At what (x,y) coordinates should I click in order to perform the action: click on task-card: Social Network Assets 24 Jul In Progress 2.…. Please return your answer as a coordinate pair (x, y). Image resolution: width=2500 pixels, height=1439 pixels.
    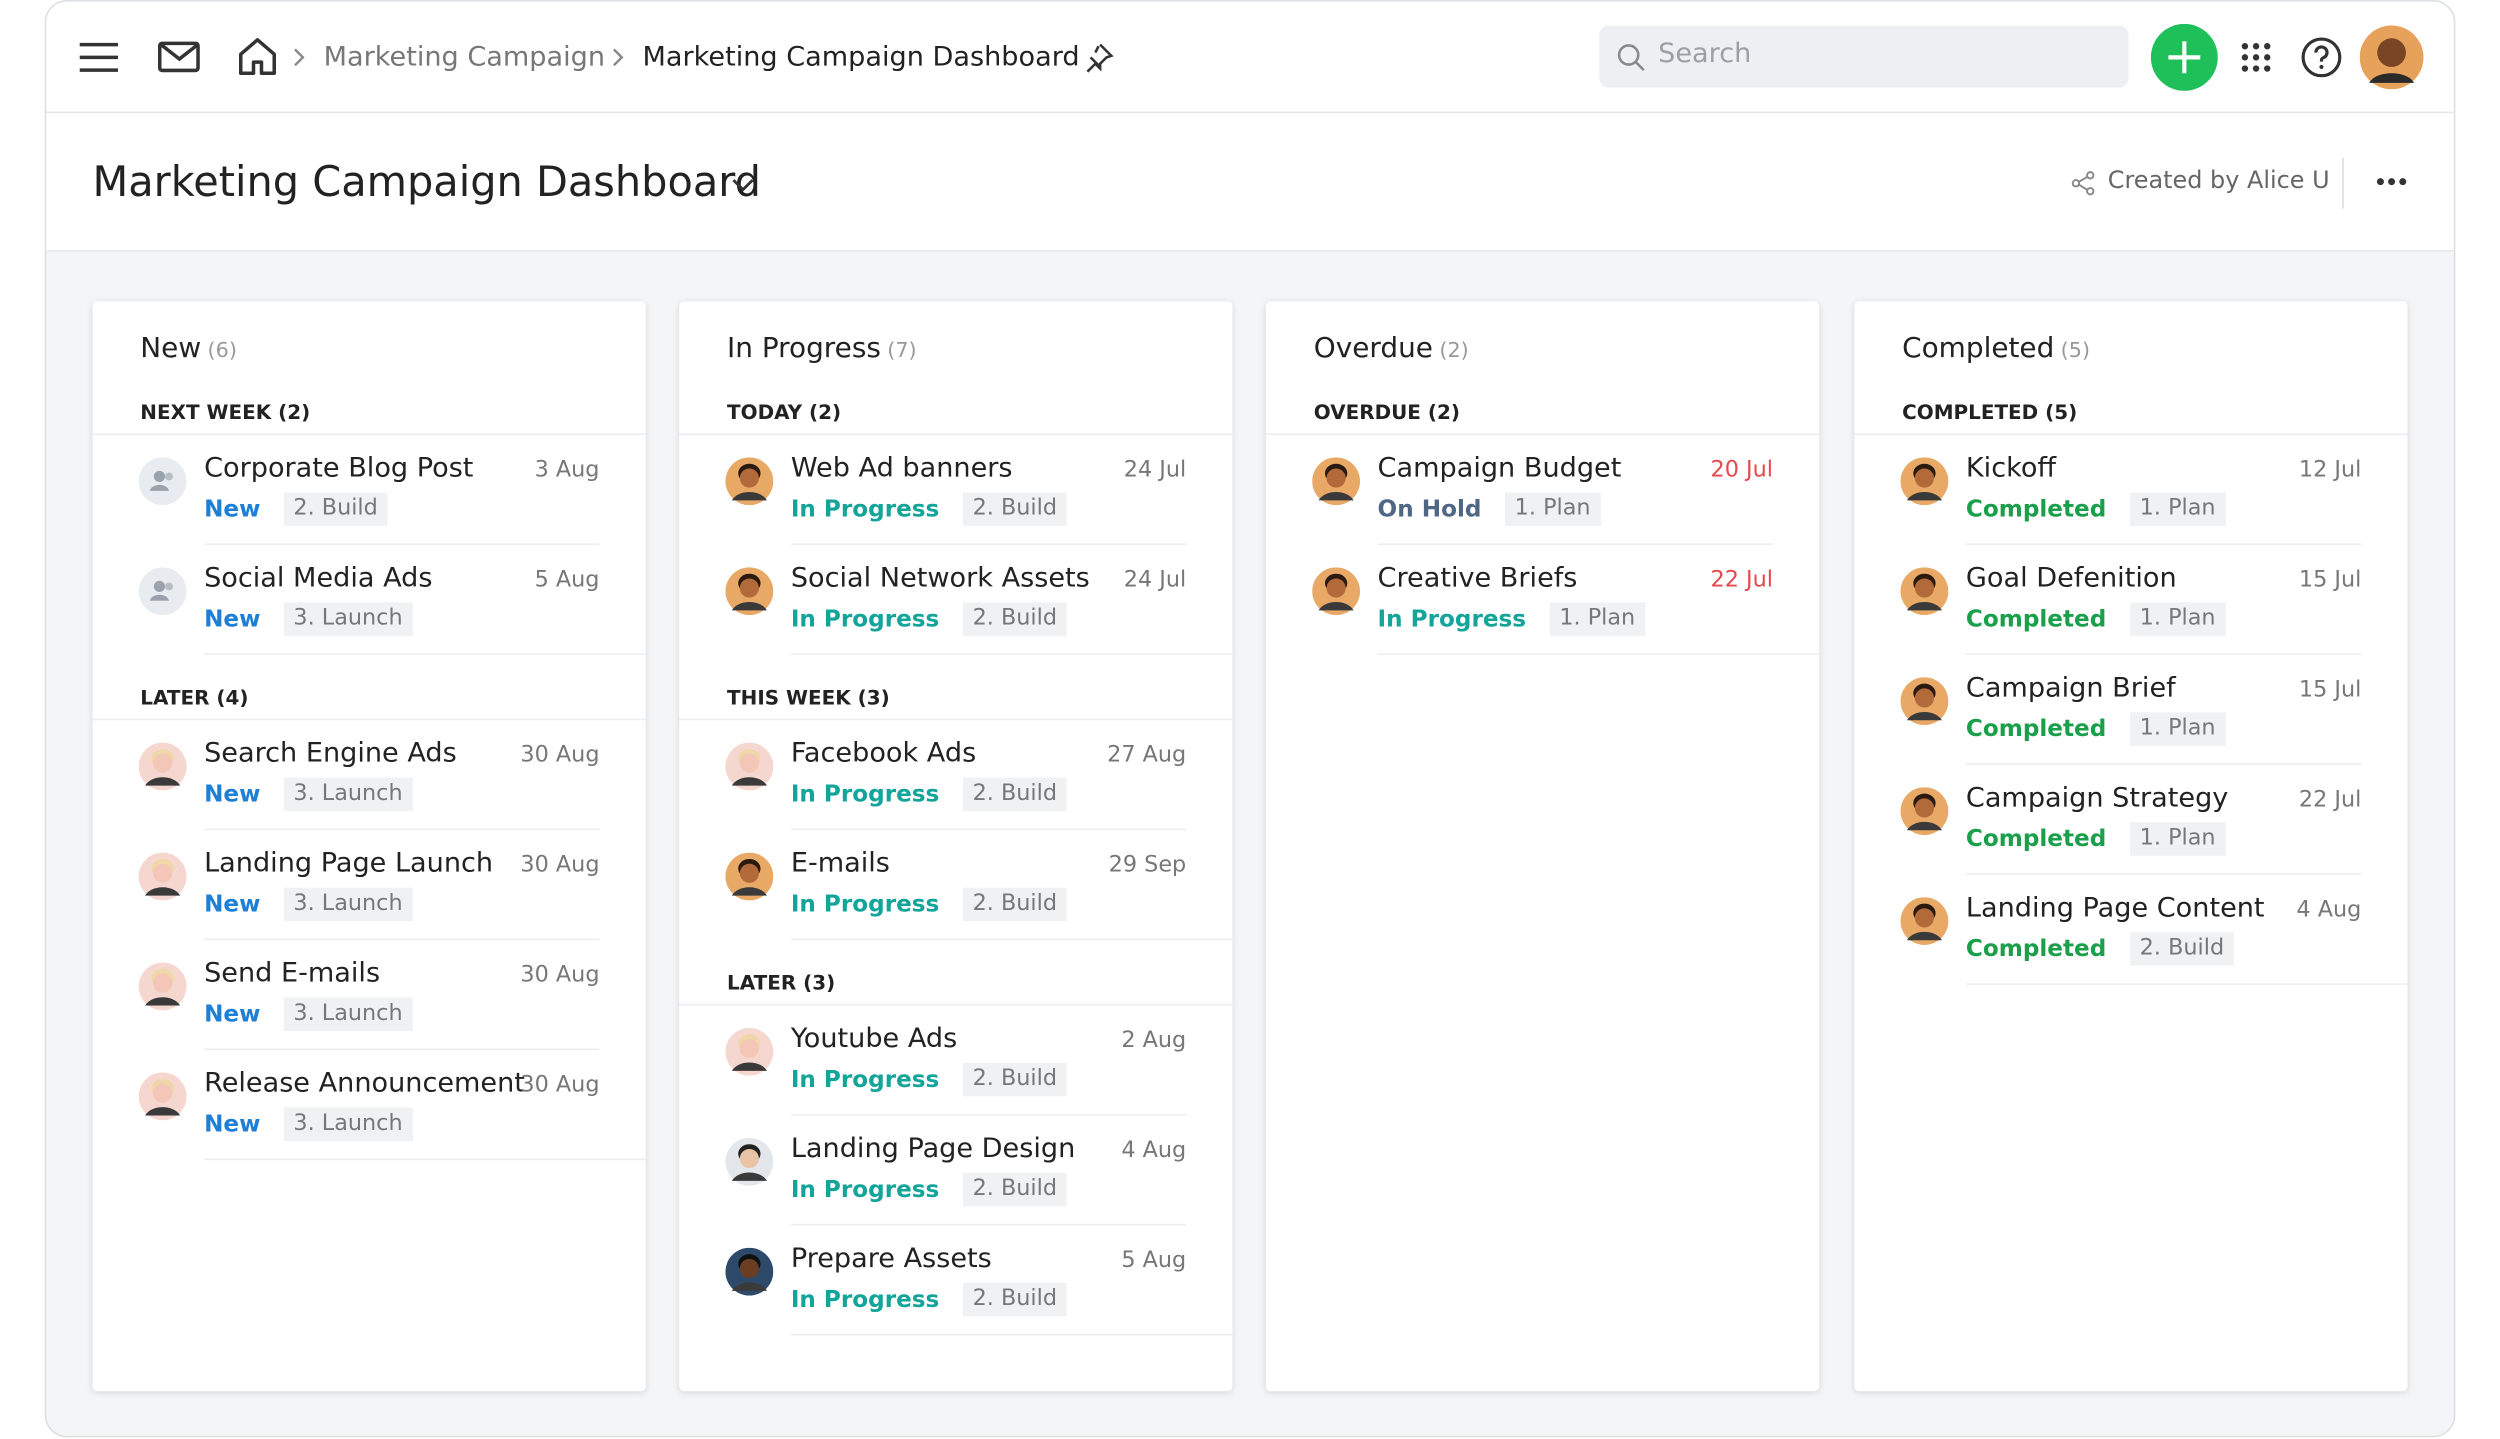
    Looking at the image, I should click on (956, 600).